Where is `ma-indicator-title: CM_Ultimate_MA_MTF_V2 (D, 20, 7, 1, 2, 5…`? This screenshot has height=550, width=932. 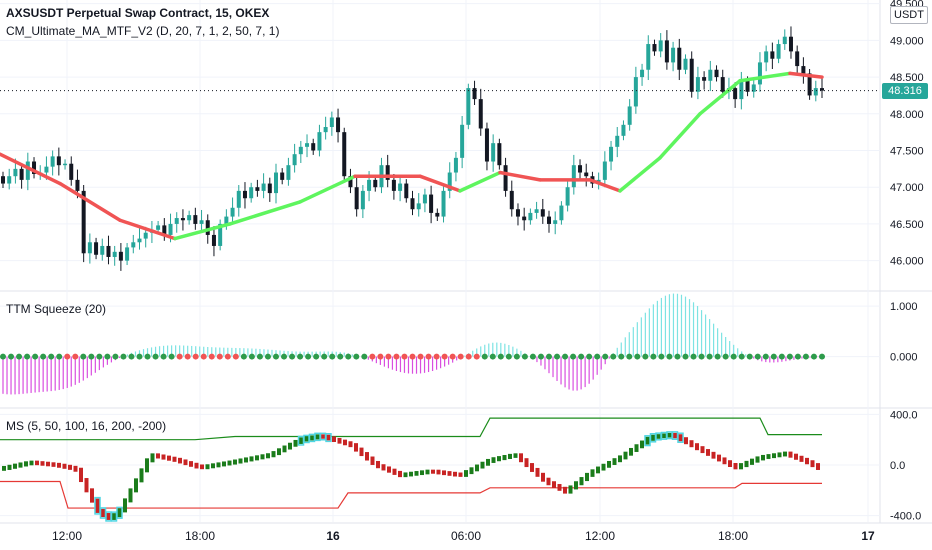
ma-indicator-title: CM_Ultimate_MA_MTF_V2 (D, 20, 7, 1, 2, 5… is located at coordinates (143, 31).